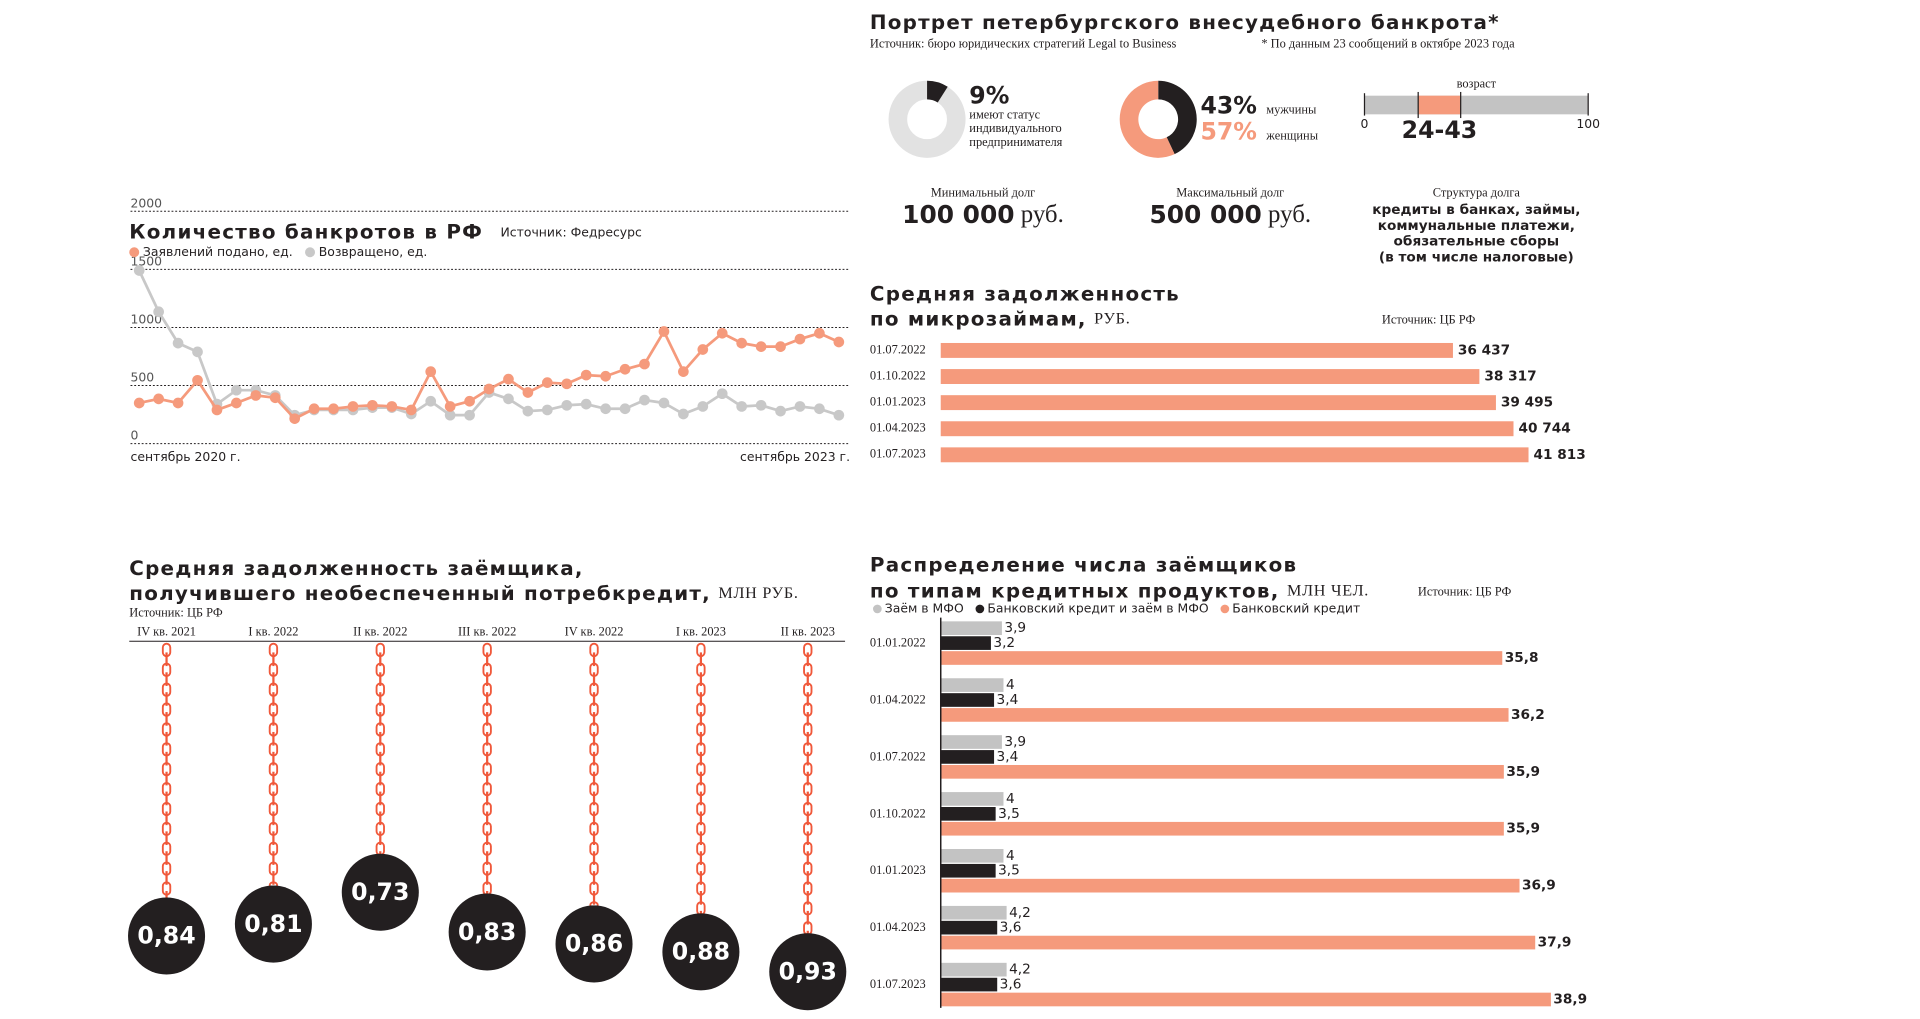  Describe the element at coordinates (1075, 590) in the screenshot. I see `chart-title: по типам кредитных продуктов,` at that location.